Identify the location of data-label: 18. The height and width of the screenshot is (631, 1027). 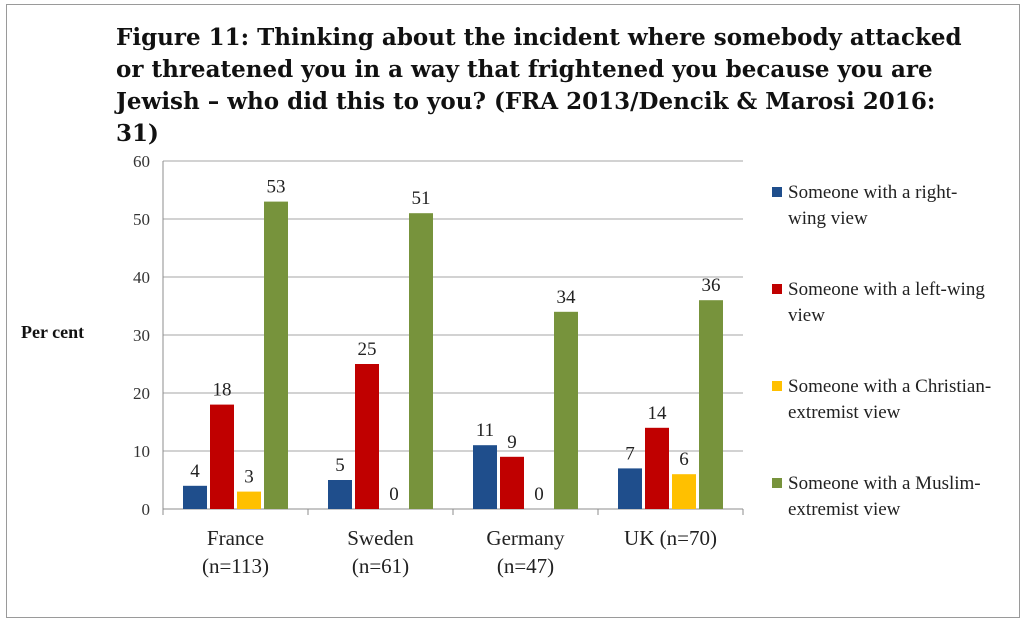
(222, 390).